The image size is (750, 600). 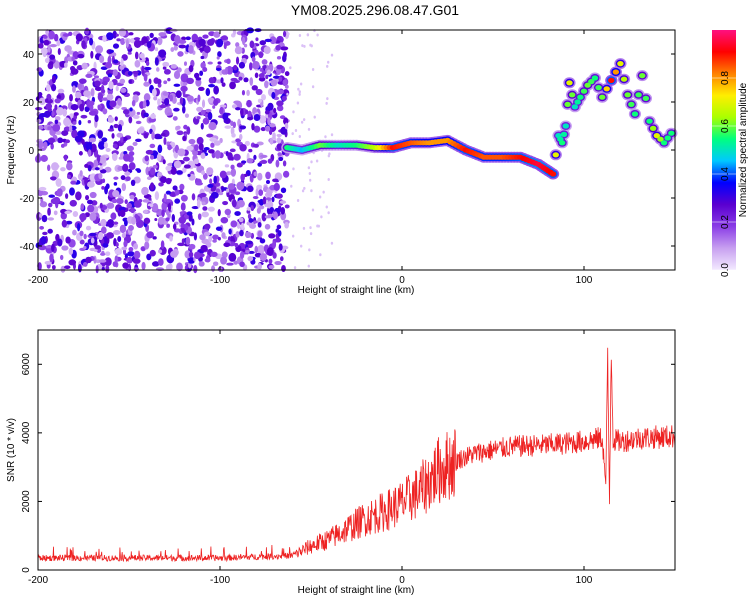 I want to click on x-tick-label: -100, so click(x=220, y=580).